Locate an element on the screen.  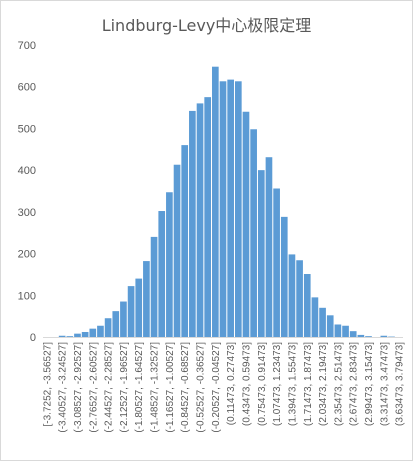
x-tick-label: (-1.16527, -1.00527] is located at coordinates (170, 387).